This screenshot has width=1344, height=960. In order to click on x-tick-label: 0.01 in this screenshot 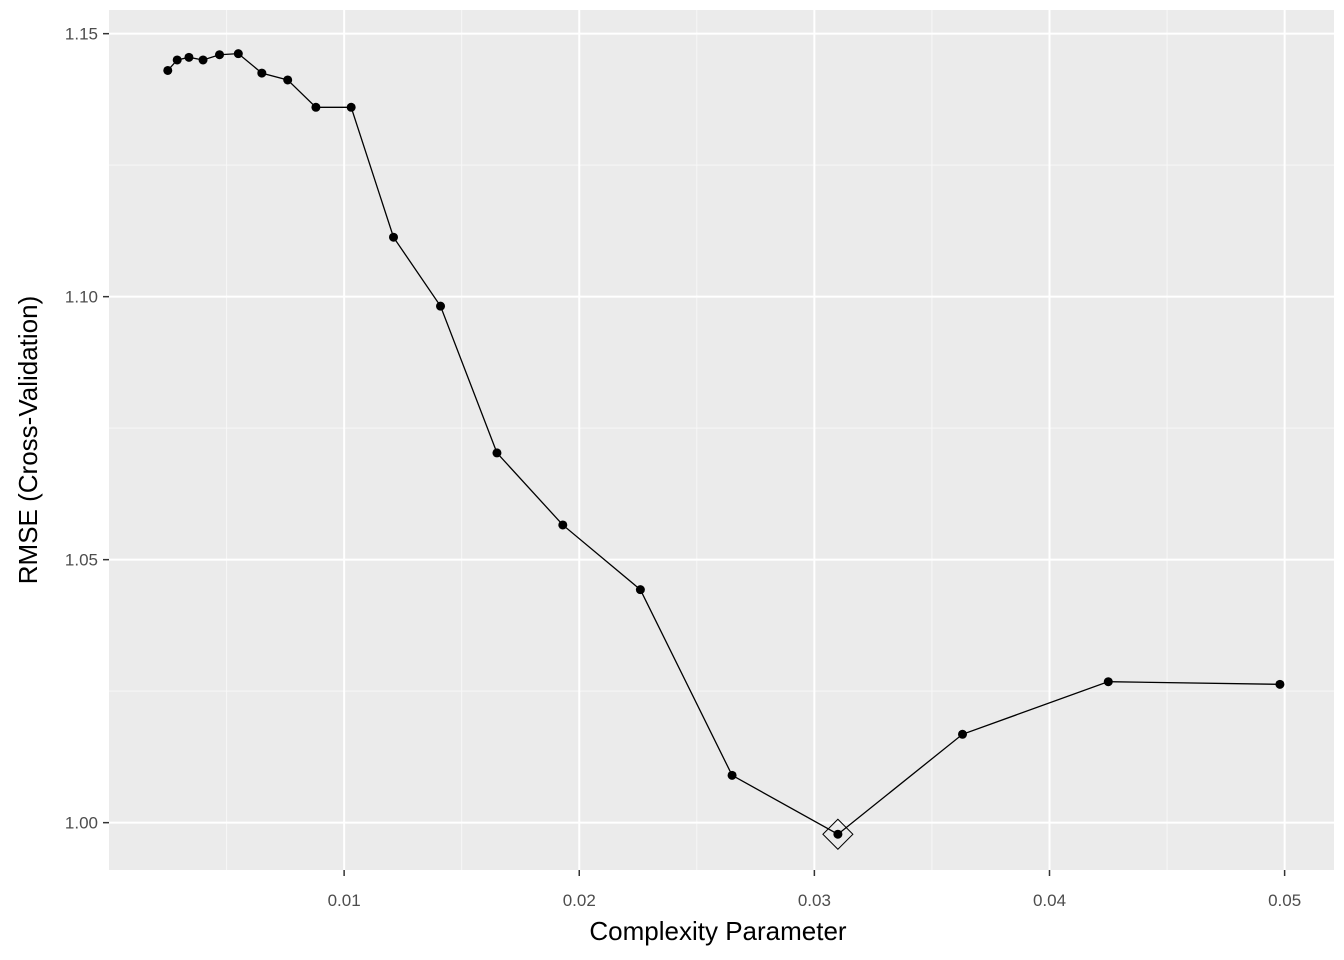, I will do `click(344, 900)`.